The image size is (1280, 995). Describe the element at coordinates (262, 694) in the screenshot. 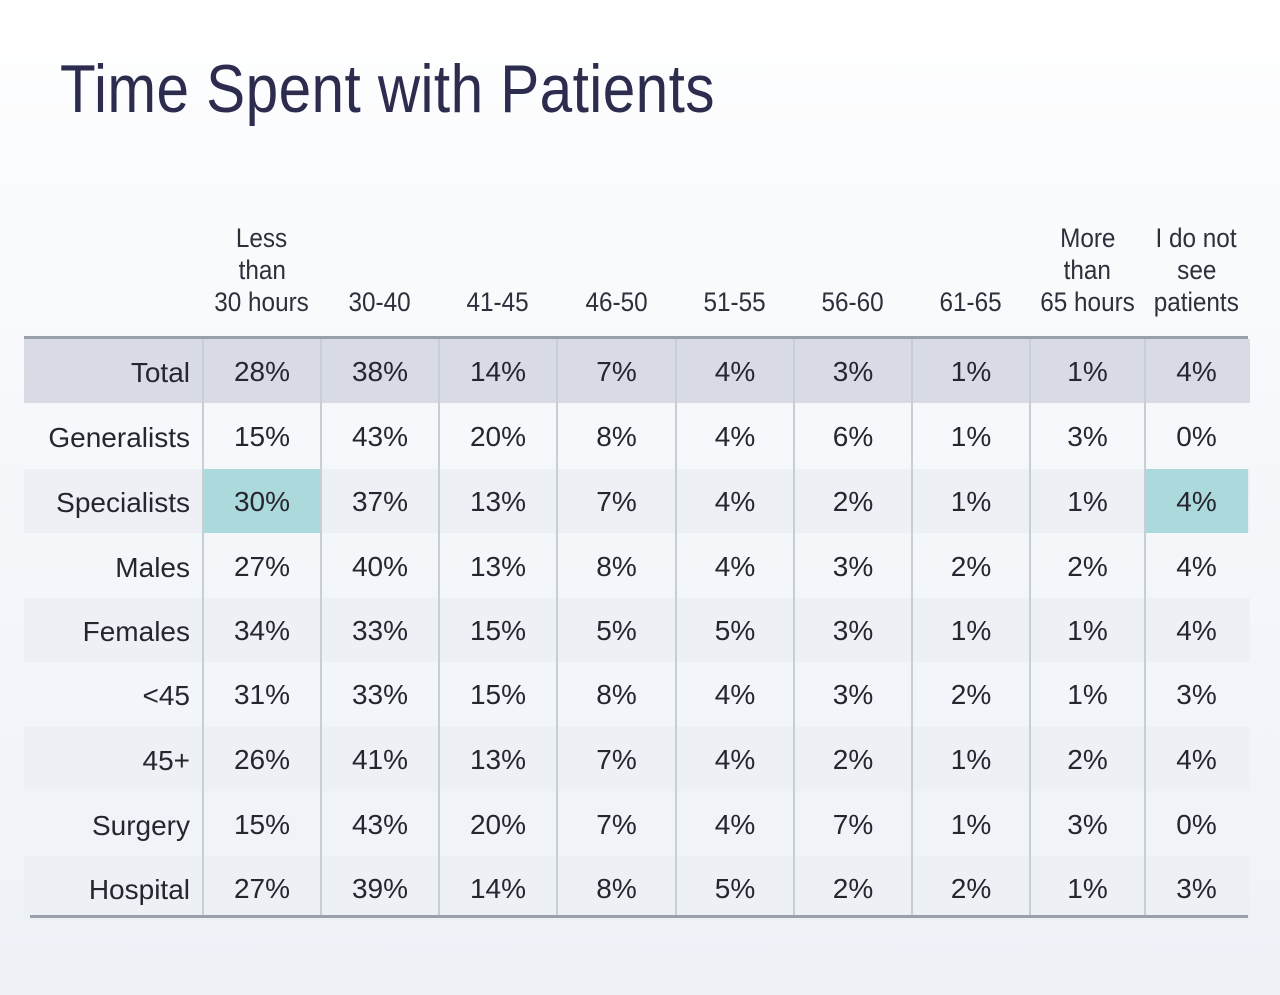

I see `table-cell: 31%` at that location.